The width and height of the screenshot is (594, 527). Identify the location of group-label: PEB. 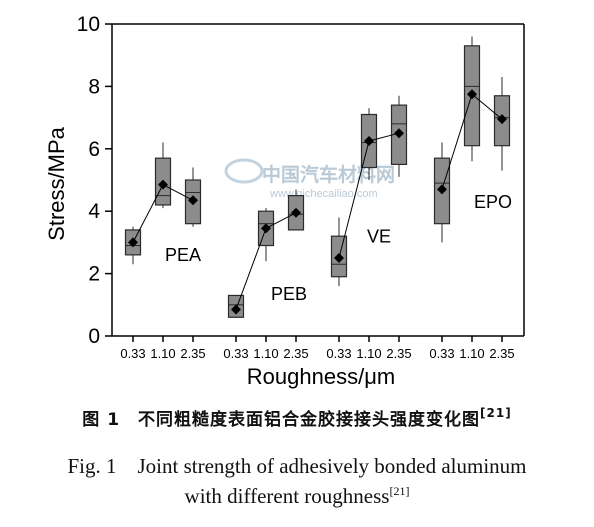
(289, 294).